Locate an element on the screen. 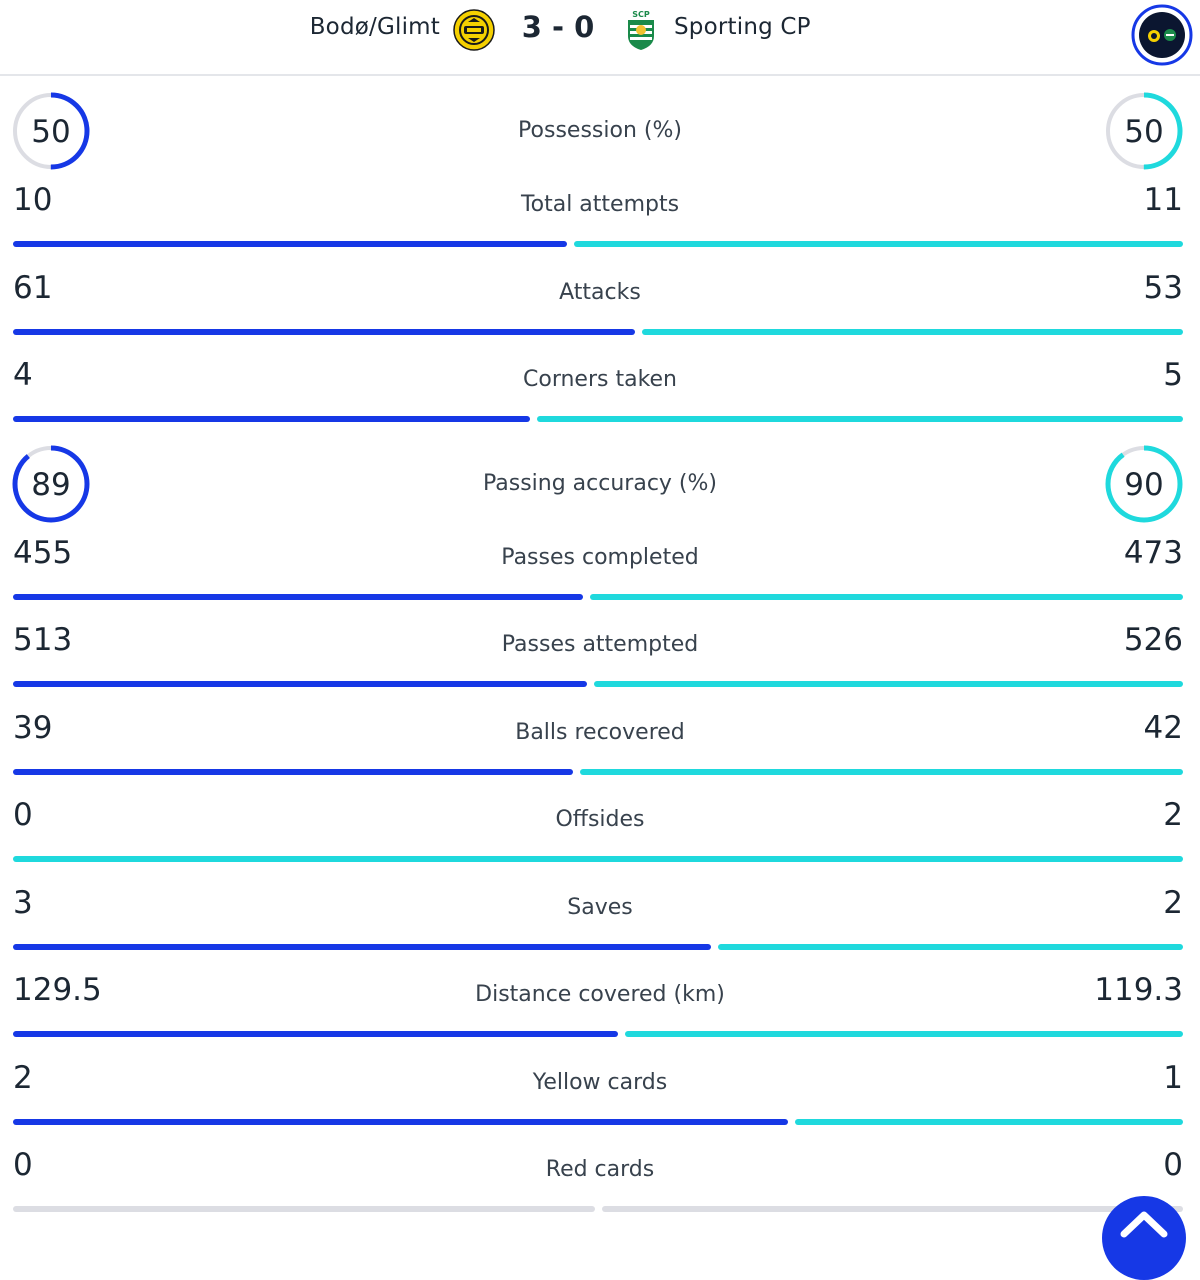 Image resolution: width=1200 pixels, height=1280 pixels. stat-label: Total attempts is located at coordinates (600, 204).